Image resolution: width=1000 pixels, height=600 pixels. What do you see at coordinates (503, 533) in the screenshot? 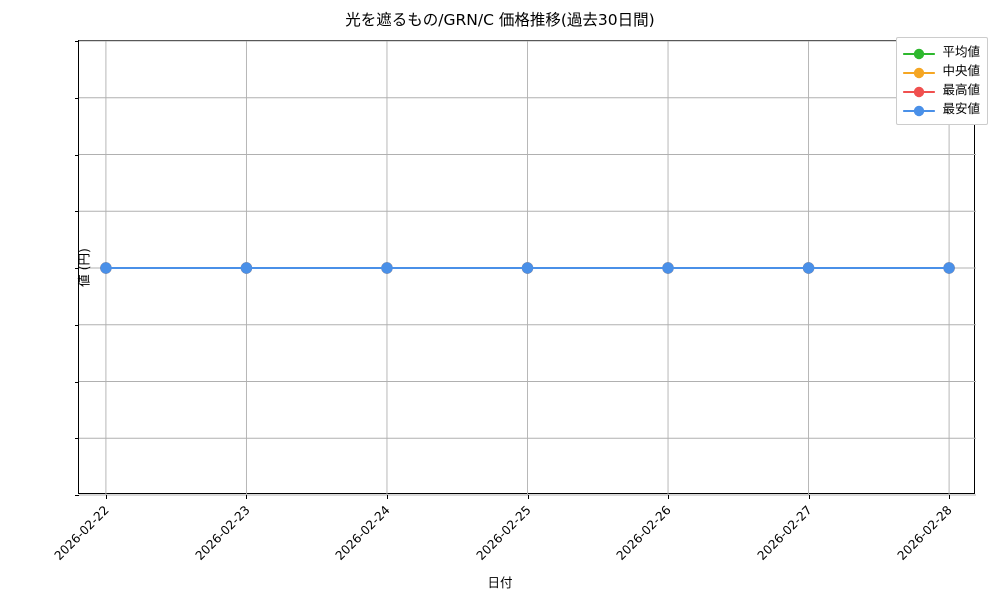
I see `x-tick-label: 2026-02-25` at bounding box center [503, 533].